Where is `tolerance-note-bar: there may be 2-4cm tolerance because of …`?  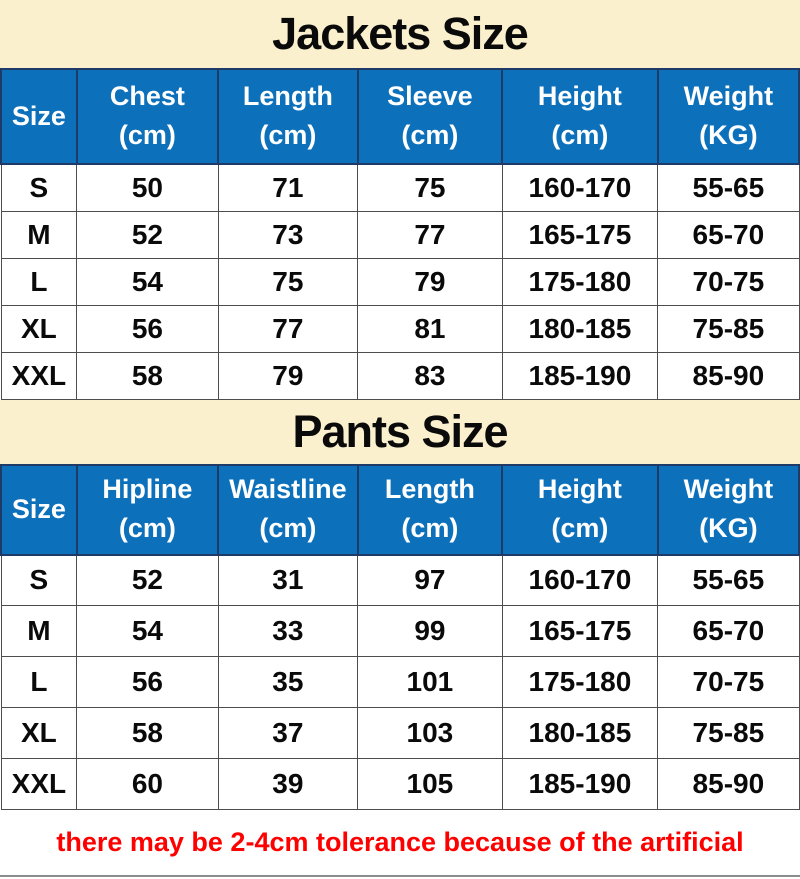
tolerance-note-bar: there may be 2-4cm tolerance because of … is located at coordinates (400, 843).